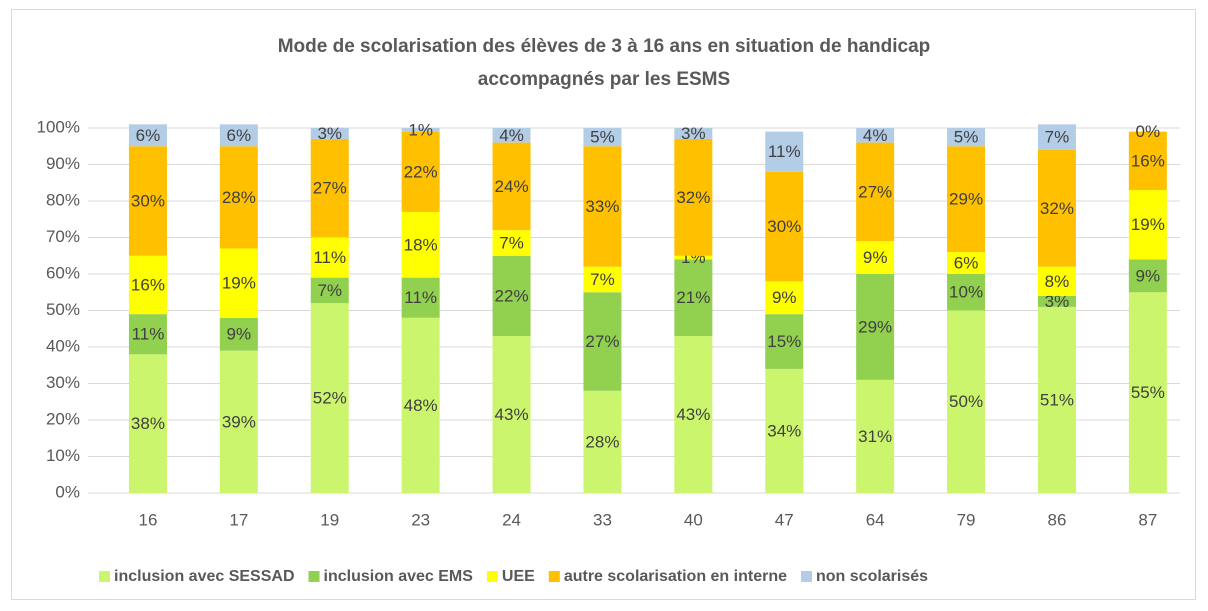  Describe the element at coordinates (1056, 519) in the screenshot. I see `x-tick-label: 86` at that location.